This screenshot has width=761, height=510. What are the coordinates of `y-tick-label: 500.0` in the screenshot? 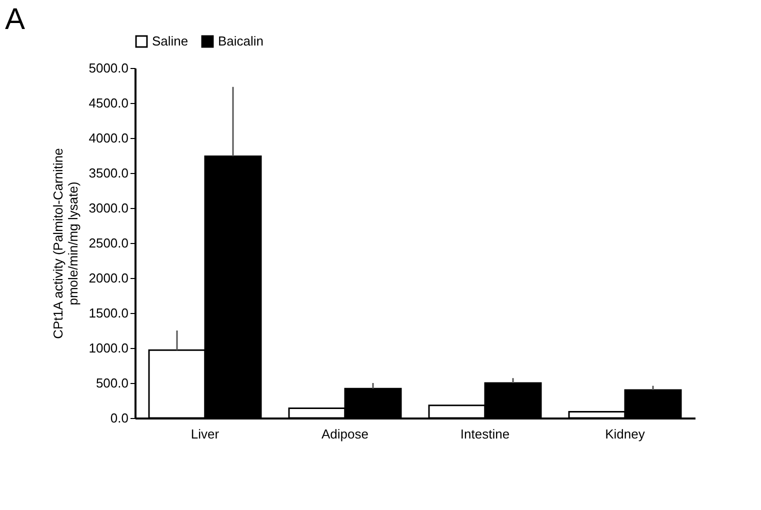 It's located at (112, 383).